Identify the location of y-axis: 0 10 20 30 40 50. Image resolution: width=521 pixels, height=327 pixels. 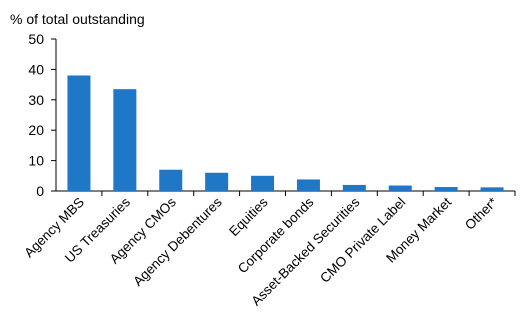
(42, 115).